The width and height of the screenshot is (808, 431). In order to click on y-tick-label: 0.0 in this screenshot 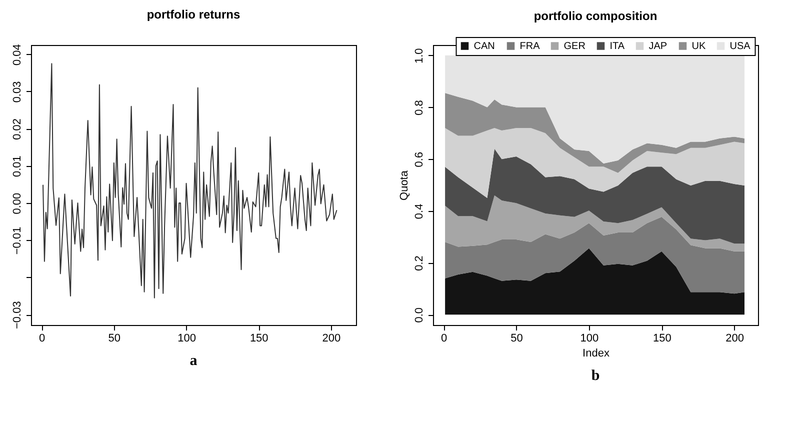, I will do `click(420, 315)`.